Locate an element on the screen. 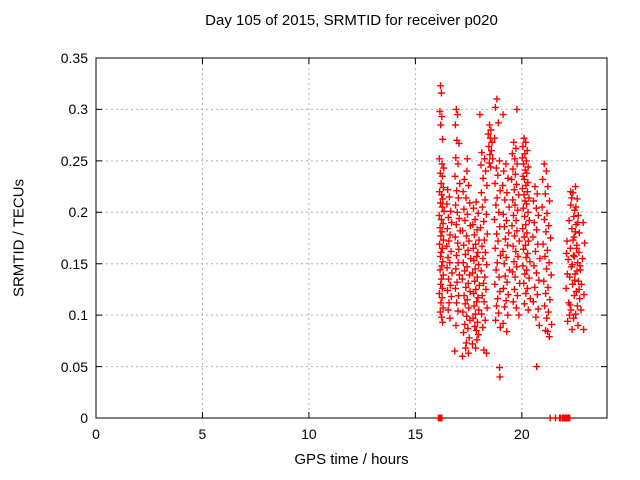  y-tick-label: 0.3 is located at coordinates (78, 109).